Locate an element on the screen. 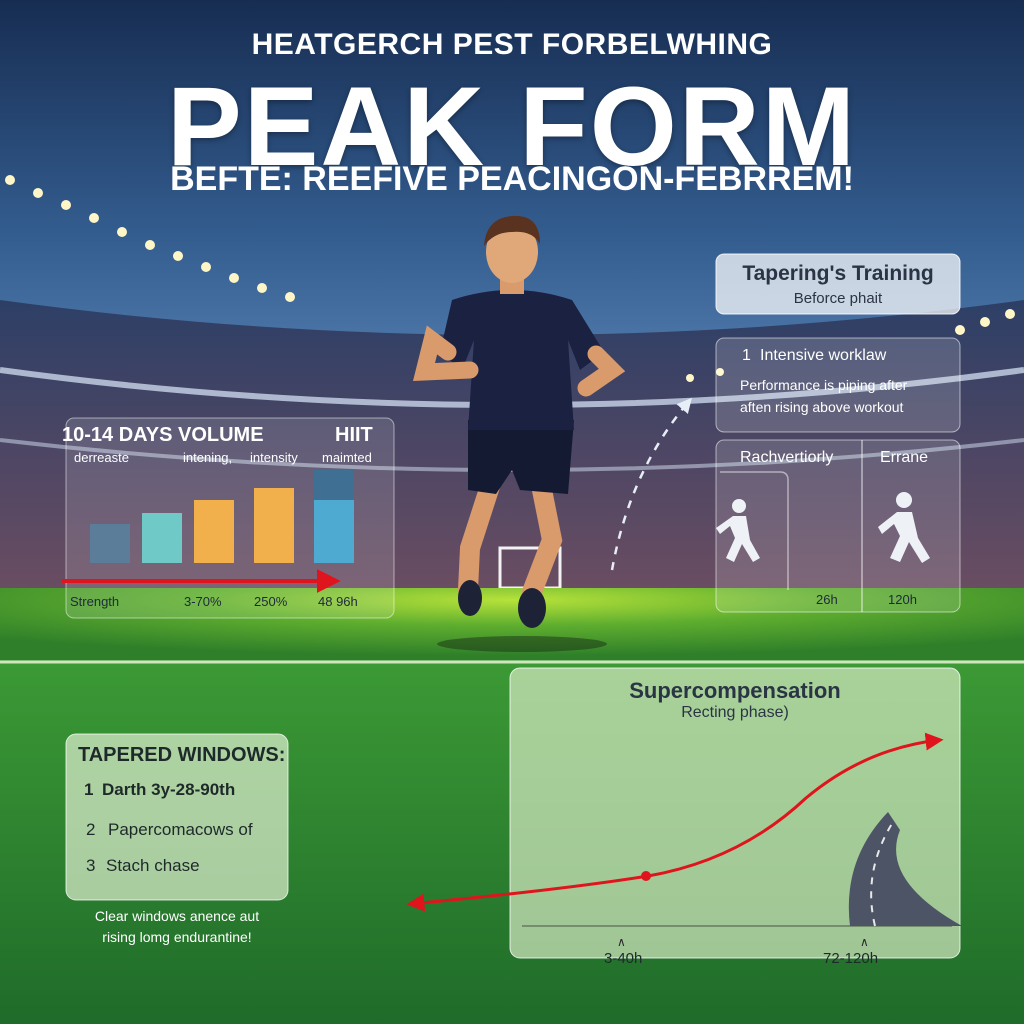  runner-figure is located at coordinates (519, 421).